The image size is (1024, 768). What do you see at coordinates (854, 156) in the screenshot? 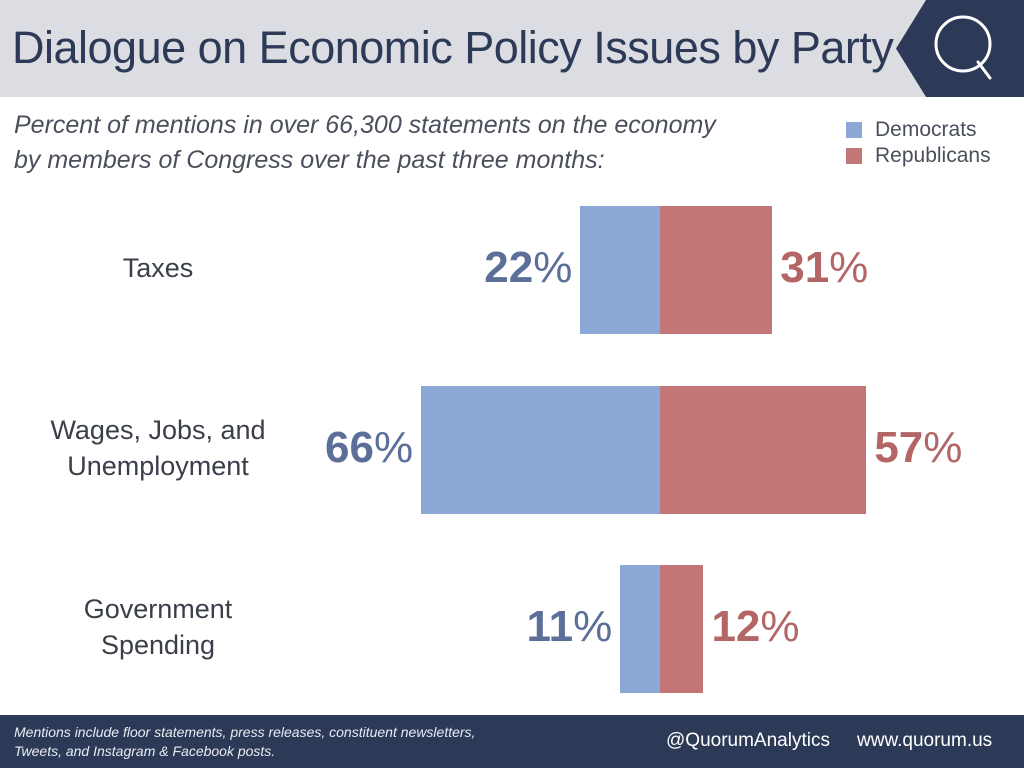
I see `legend-swatch-republicans` at bounding box center [854, 156].